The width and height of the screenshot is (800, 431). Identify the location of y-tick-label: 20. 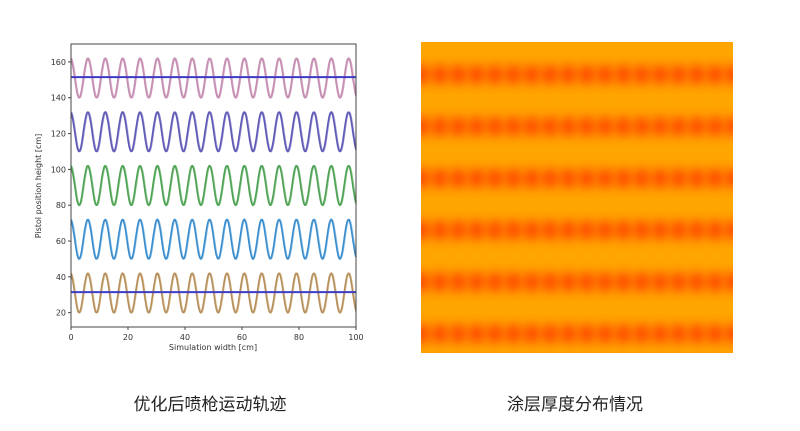
(61, 313).